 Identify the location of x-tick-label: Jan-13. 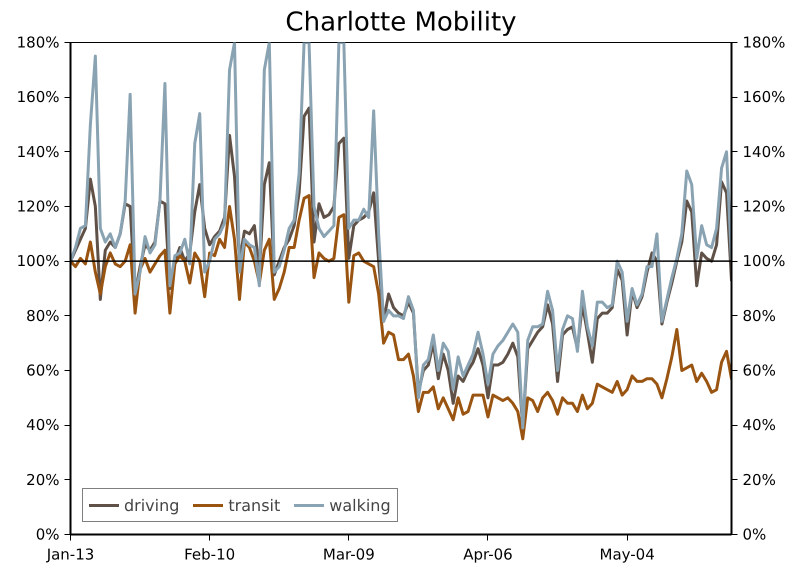
(70, 555).